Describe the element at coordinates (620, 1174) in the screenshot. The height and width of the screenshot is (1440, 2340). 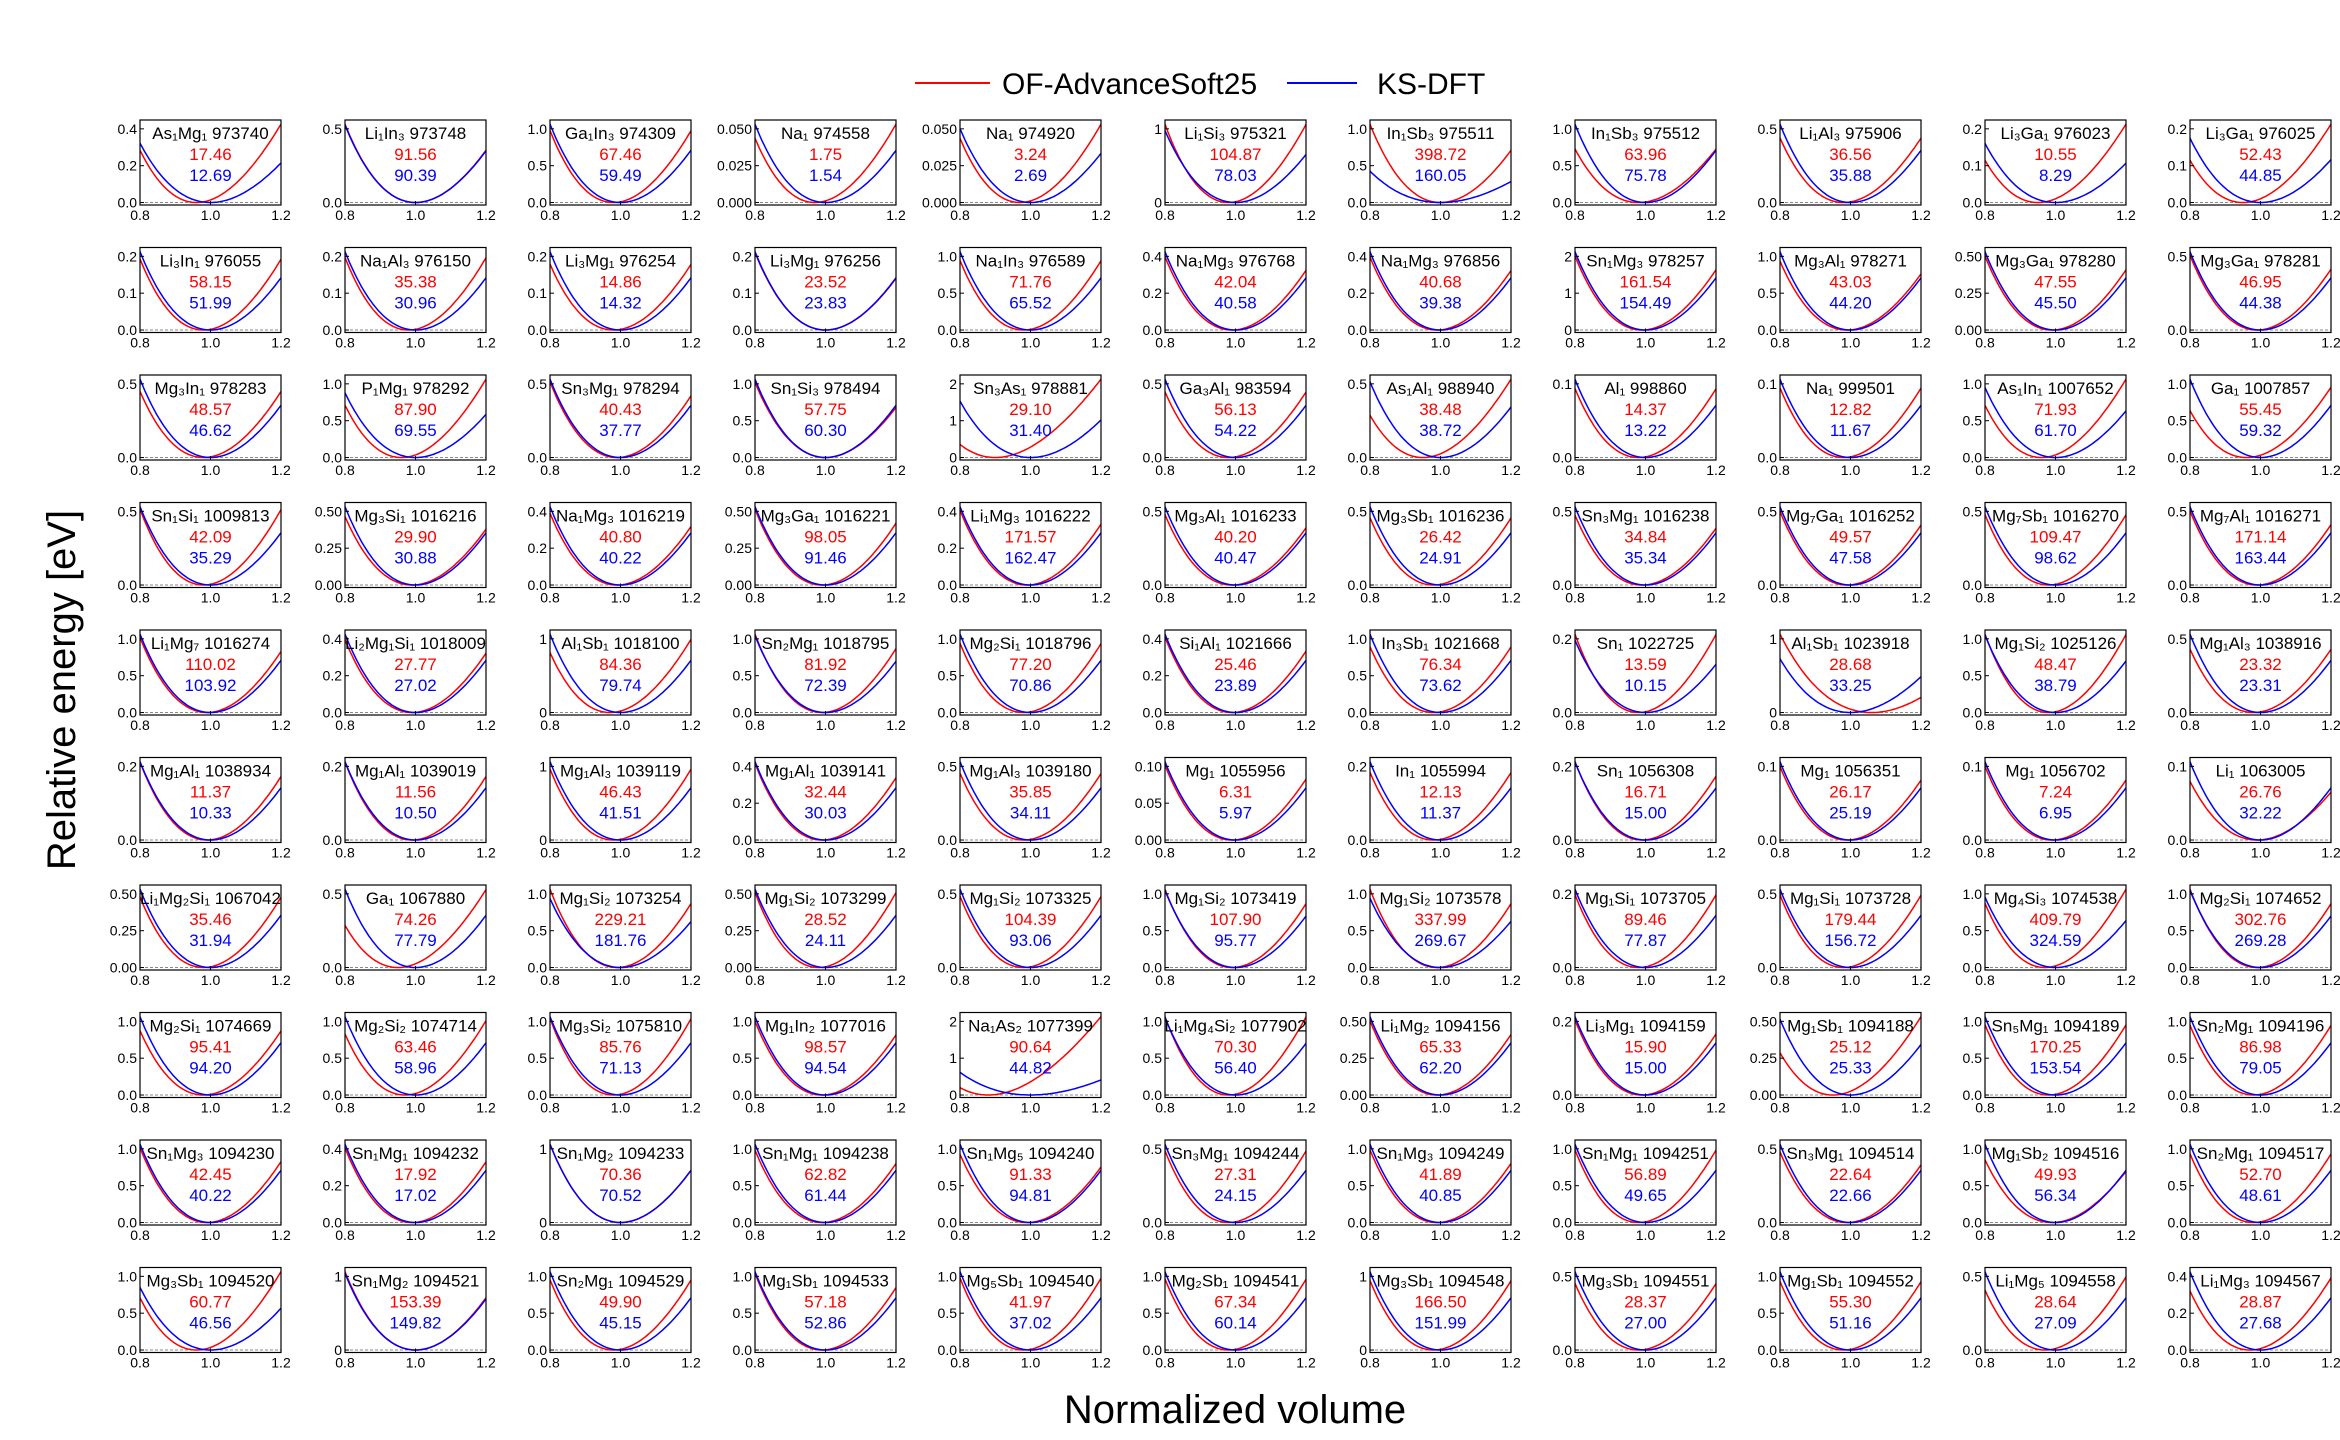
I see `of-advancesoft25-value: 70.36` at that location.